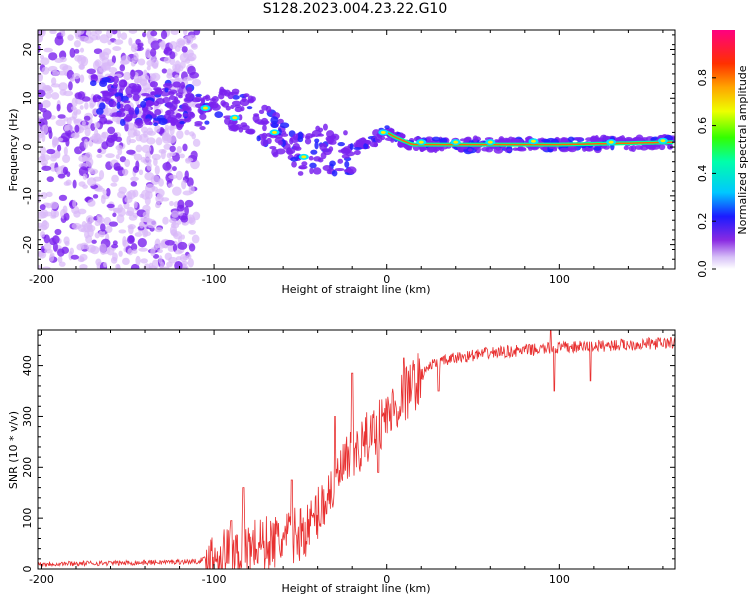  I want to click on spectrogram-ridge, so click(382, 125).